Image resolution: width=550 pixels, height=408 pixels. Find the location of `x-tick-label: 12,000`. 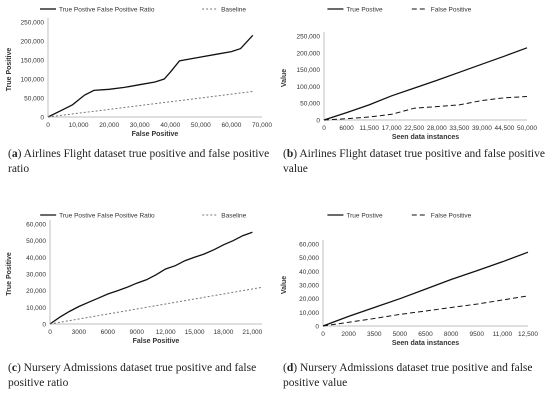

x-tick-label: 12,000 is located at coordinates (166, 332).